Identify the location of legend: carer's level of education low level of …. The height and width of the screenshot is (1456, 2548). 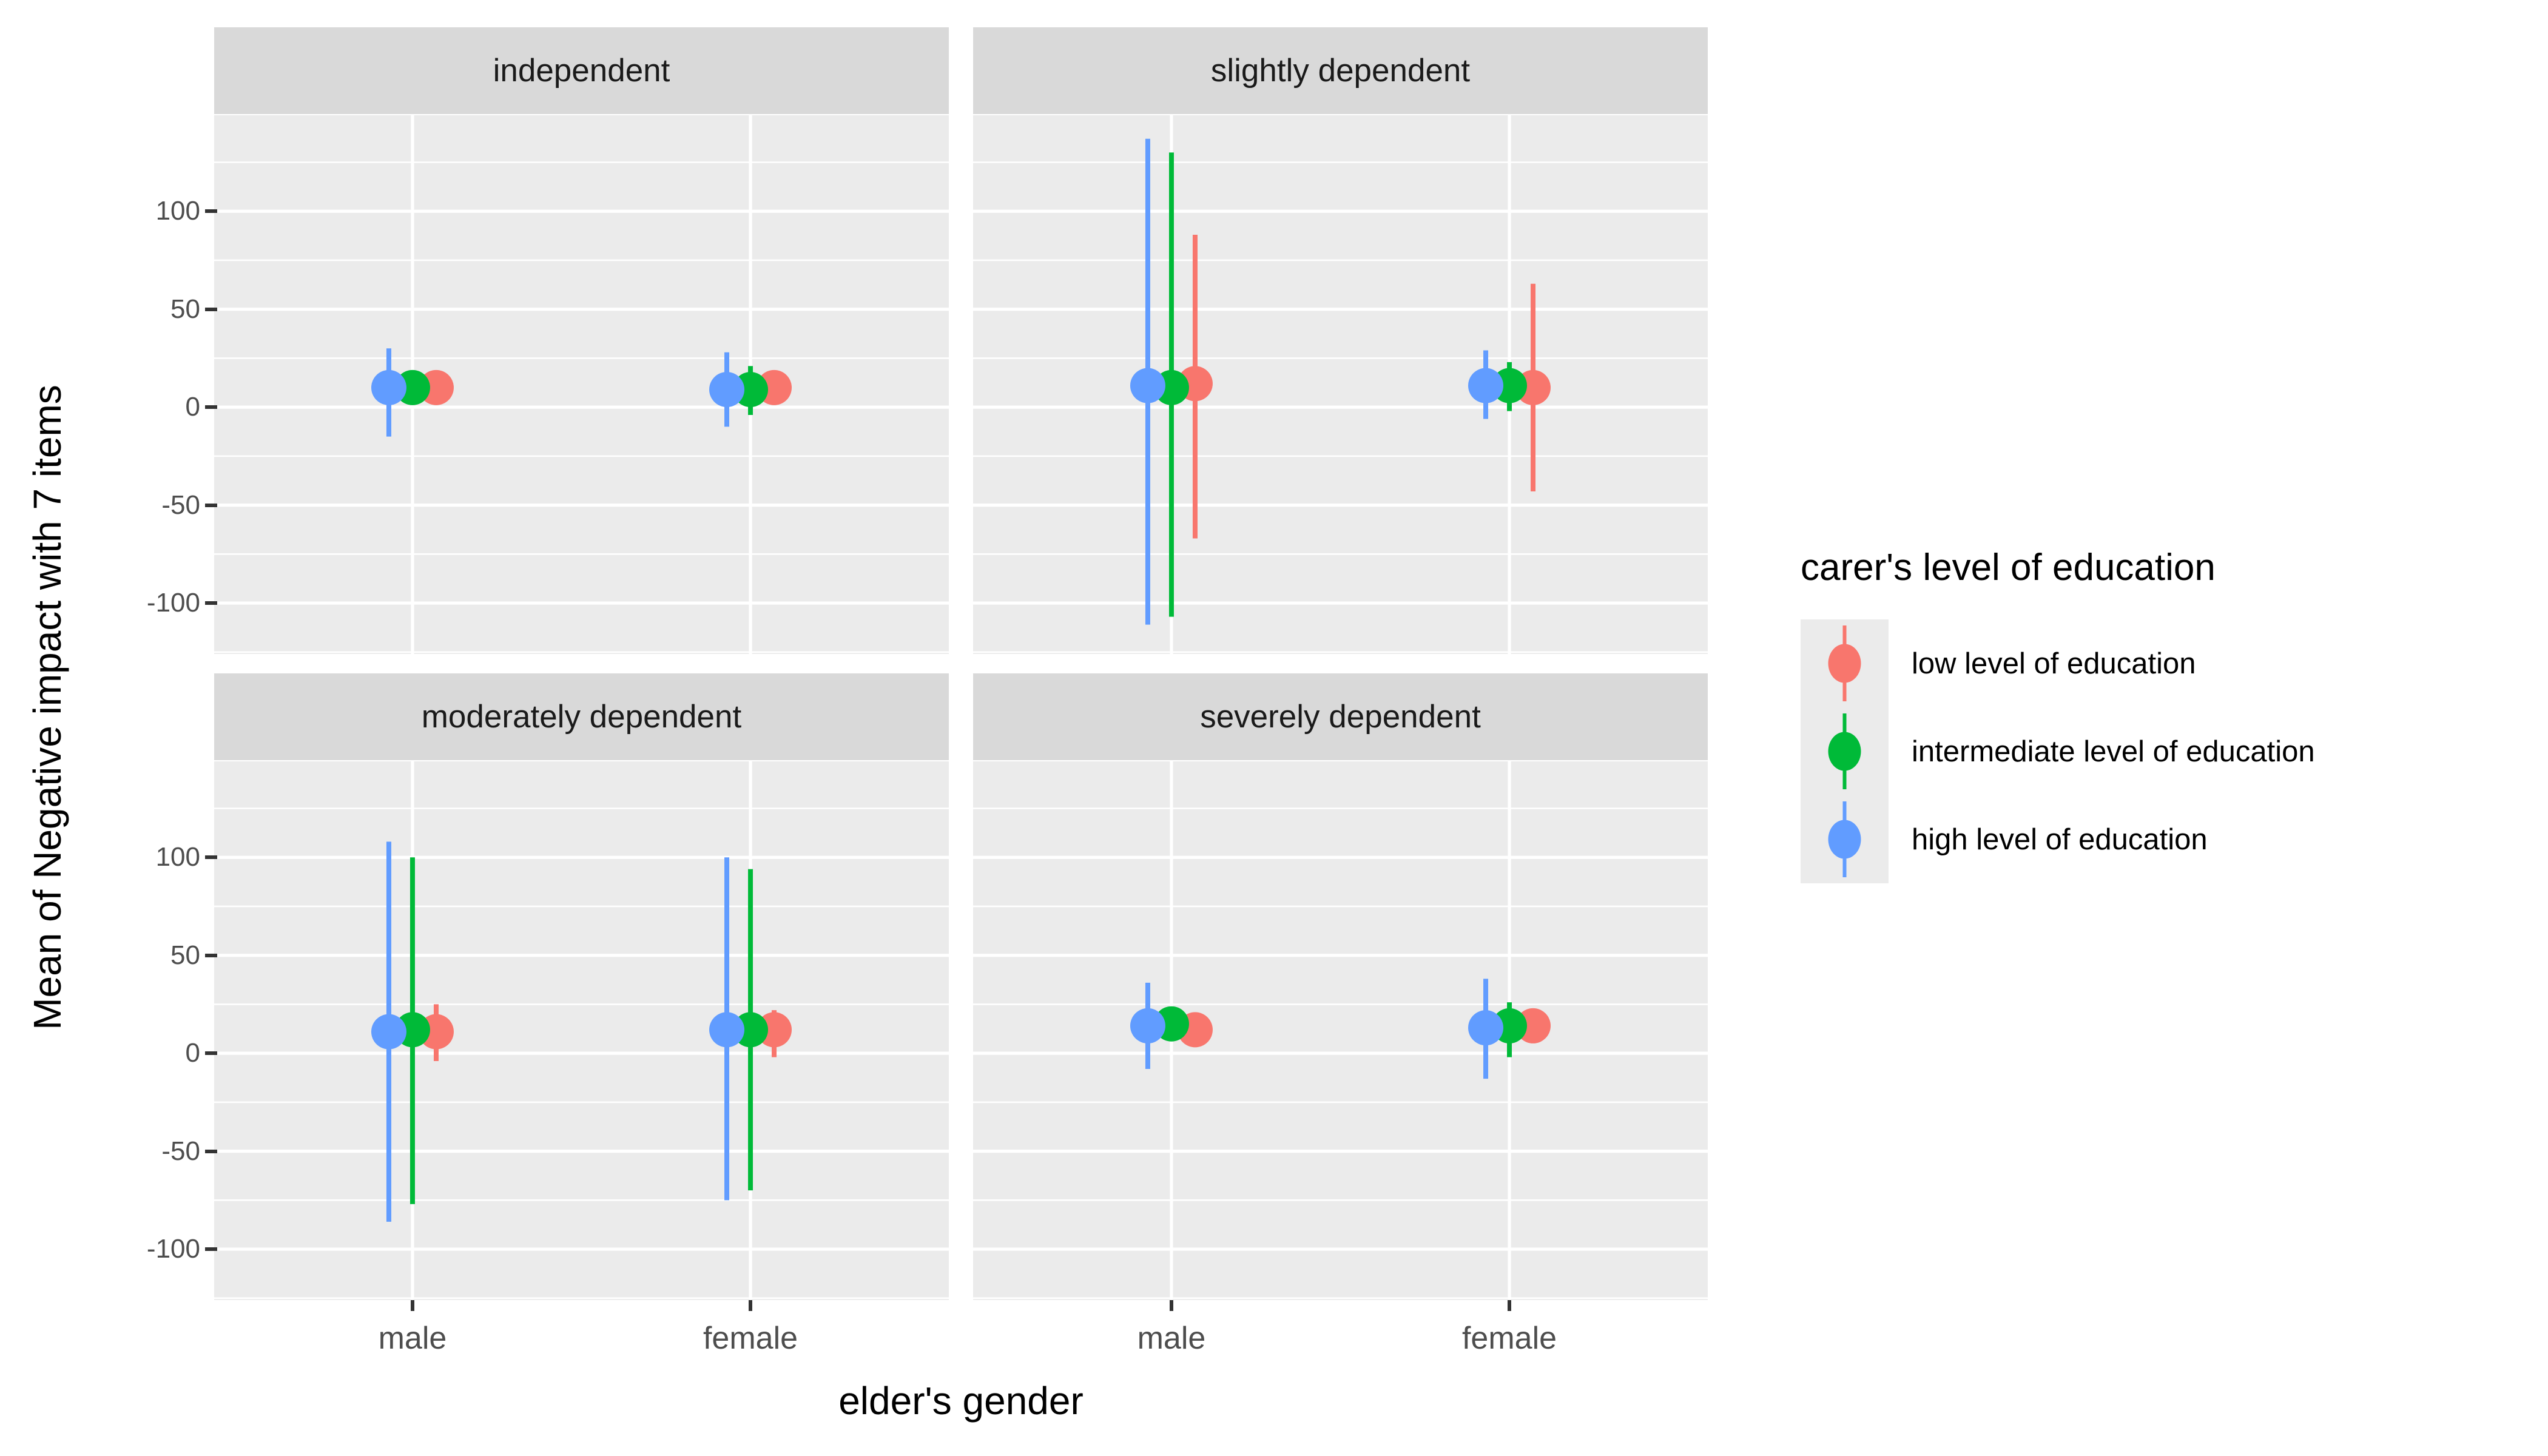
(2058, 714).